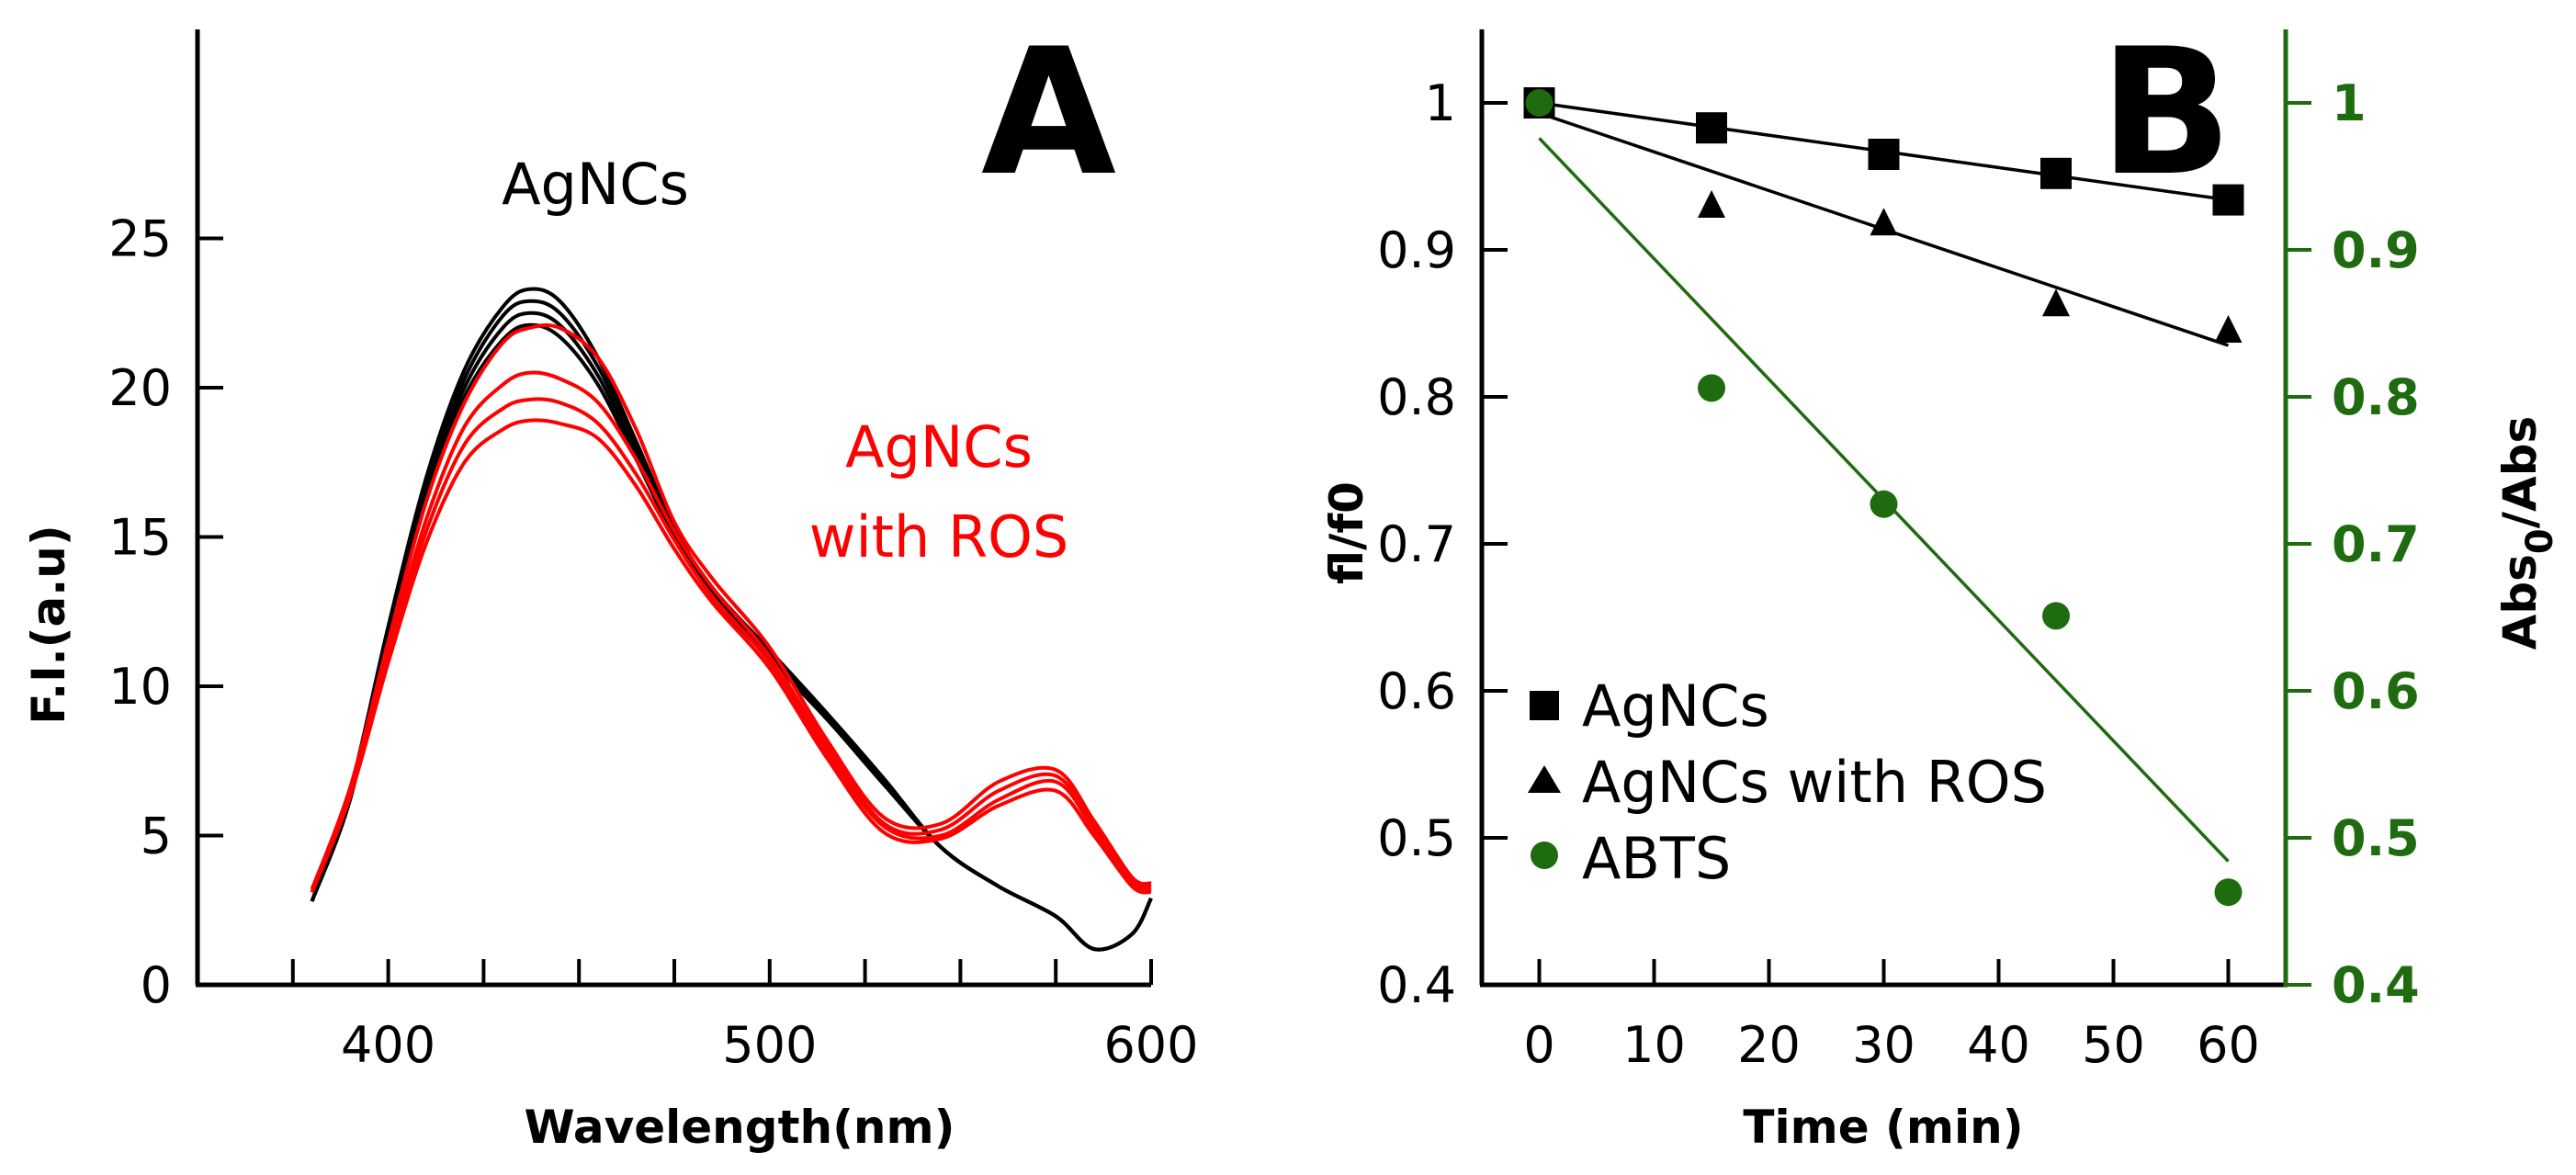 The image size is (2576, 1175). Describe the element at coordinates (140, 239) in the screenshot. I see `y-tick-label: 25` at that location.